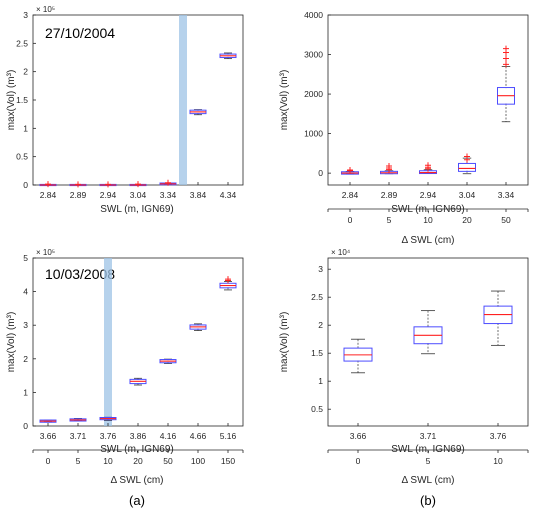 The height and width of the screenshot is (514, 550). What do you see at coordinates (80, 274) in the screenshot?
I see `annotation-date: 10/03/2008` at bounding box center [80, 274].